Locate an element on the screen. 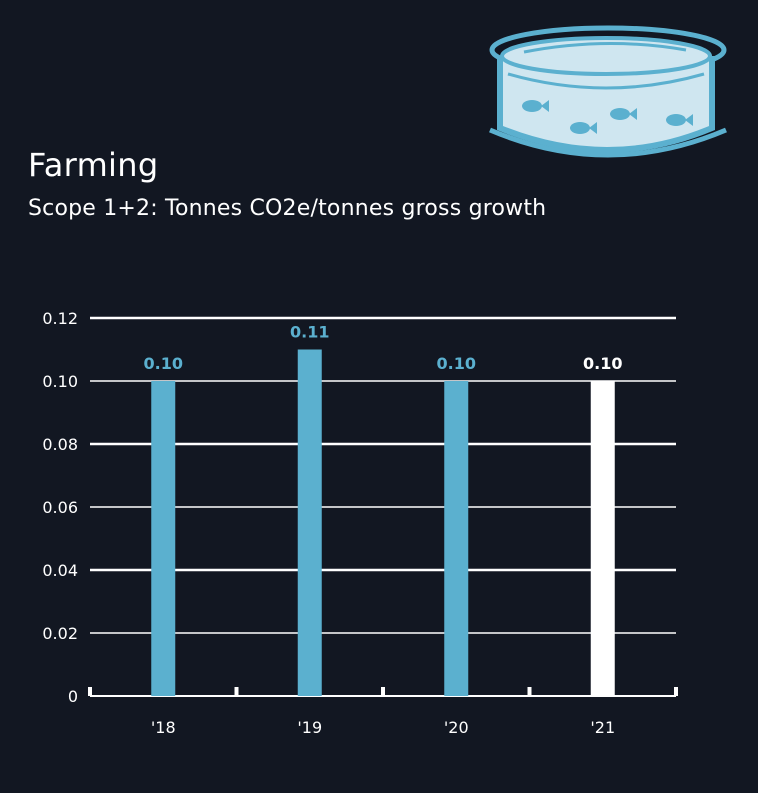 This screenshot has width=758, height=793. y-tick-label: 0.10 is located at coordinates (60, 381).